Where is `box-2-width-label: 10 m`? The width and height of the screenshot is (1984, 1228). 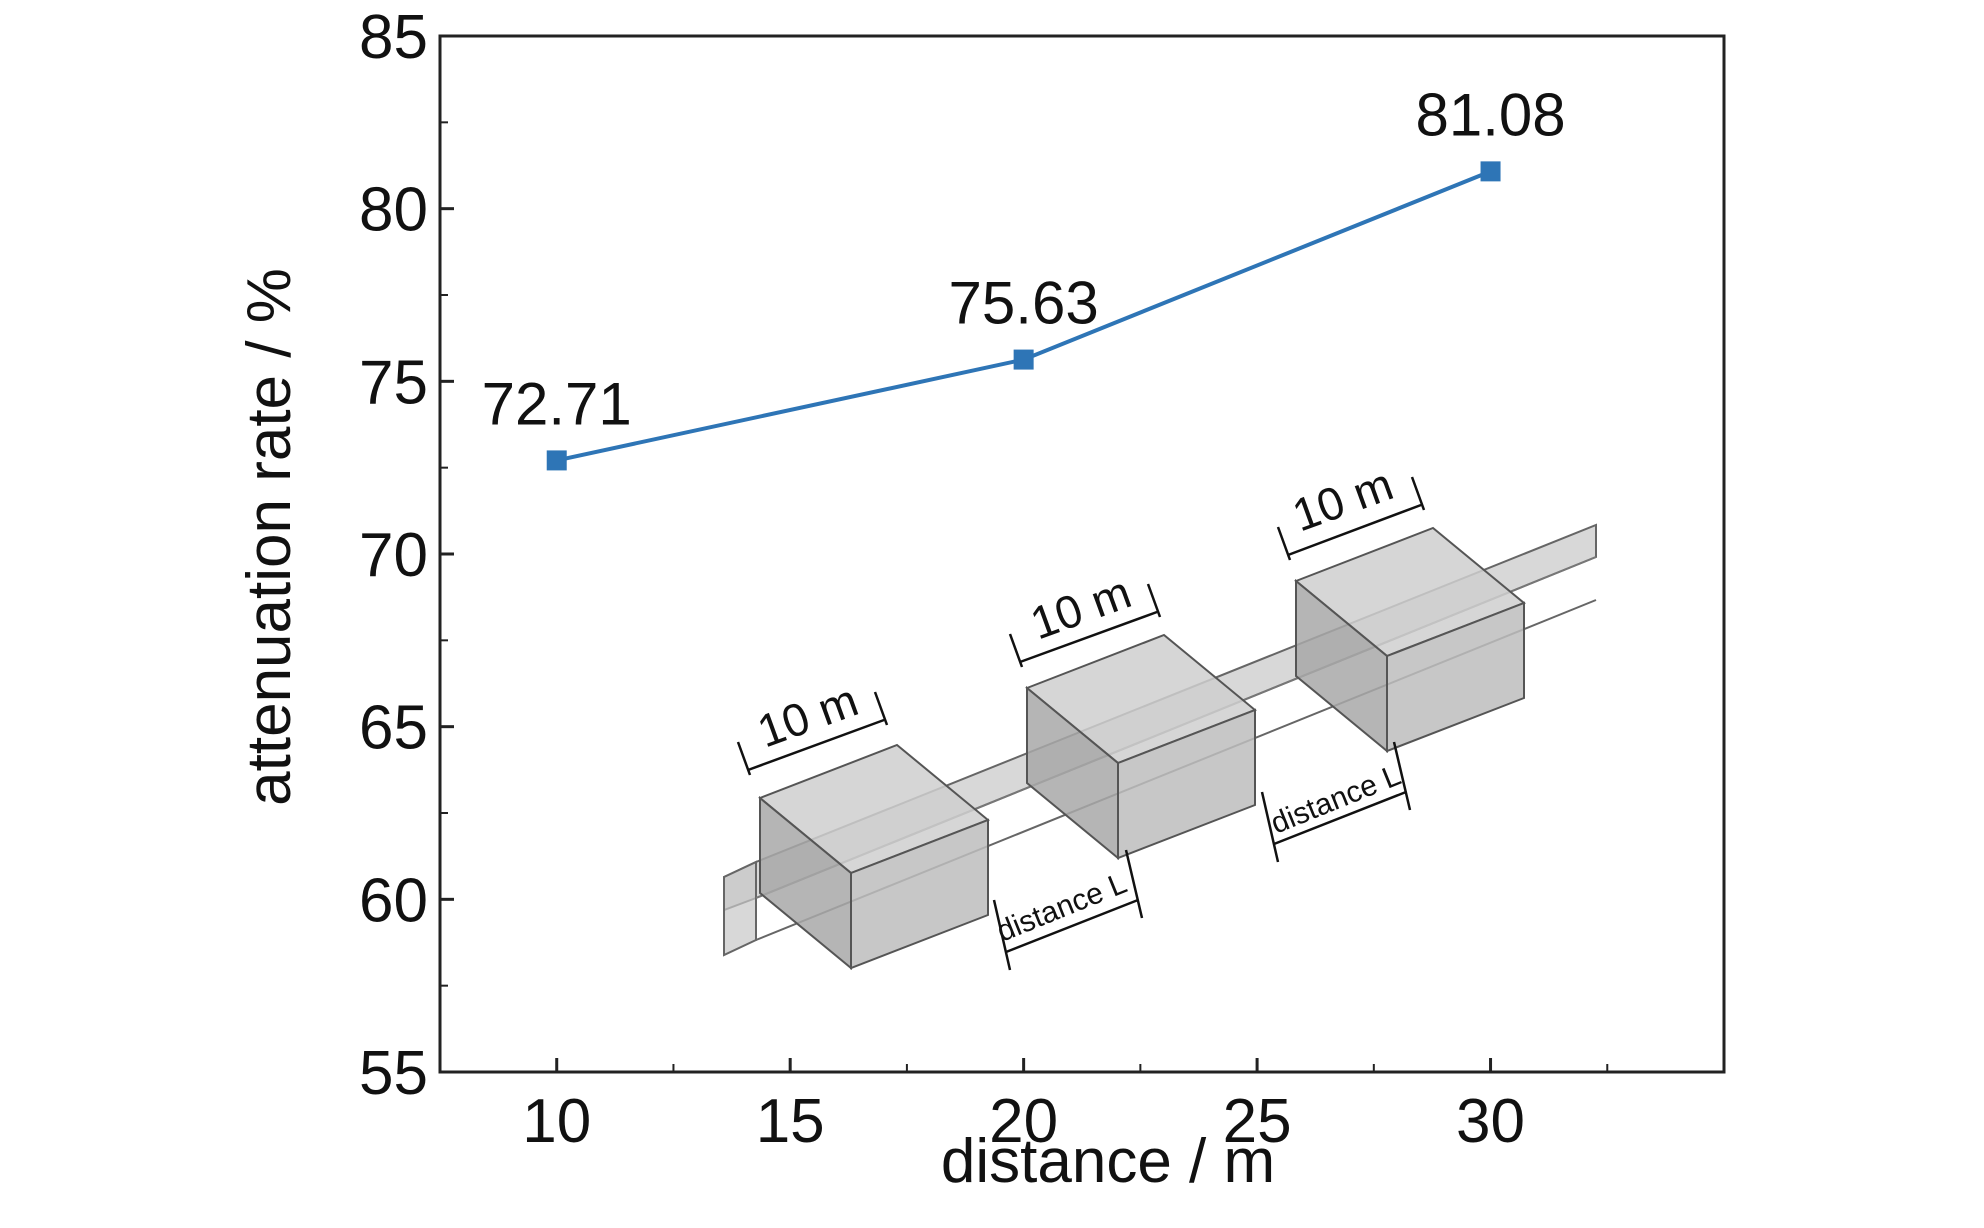 box-2-width-label: 10 m is located at coordinates (1081, 608).